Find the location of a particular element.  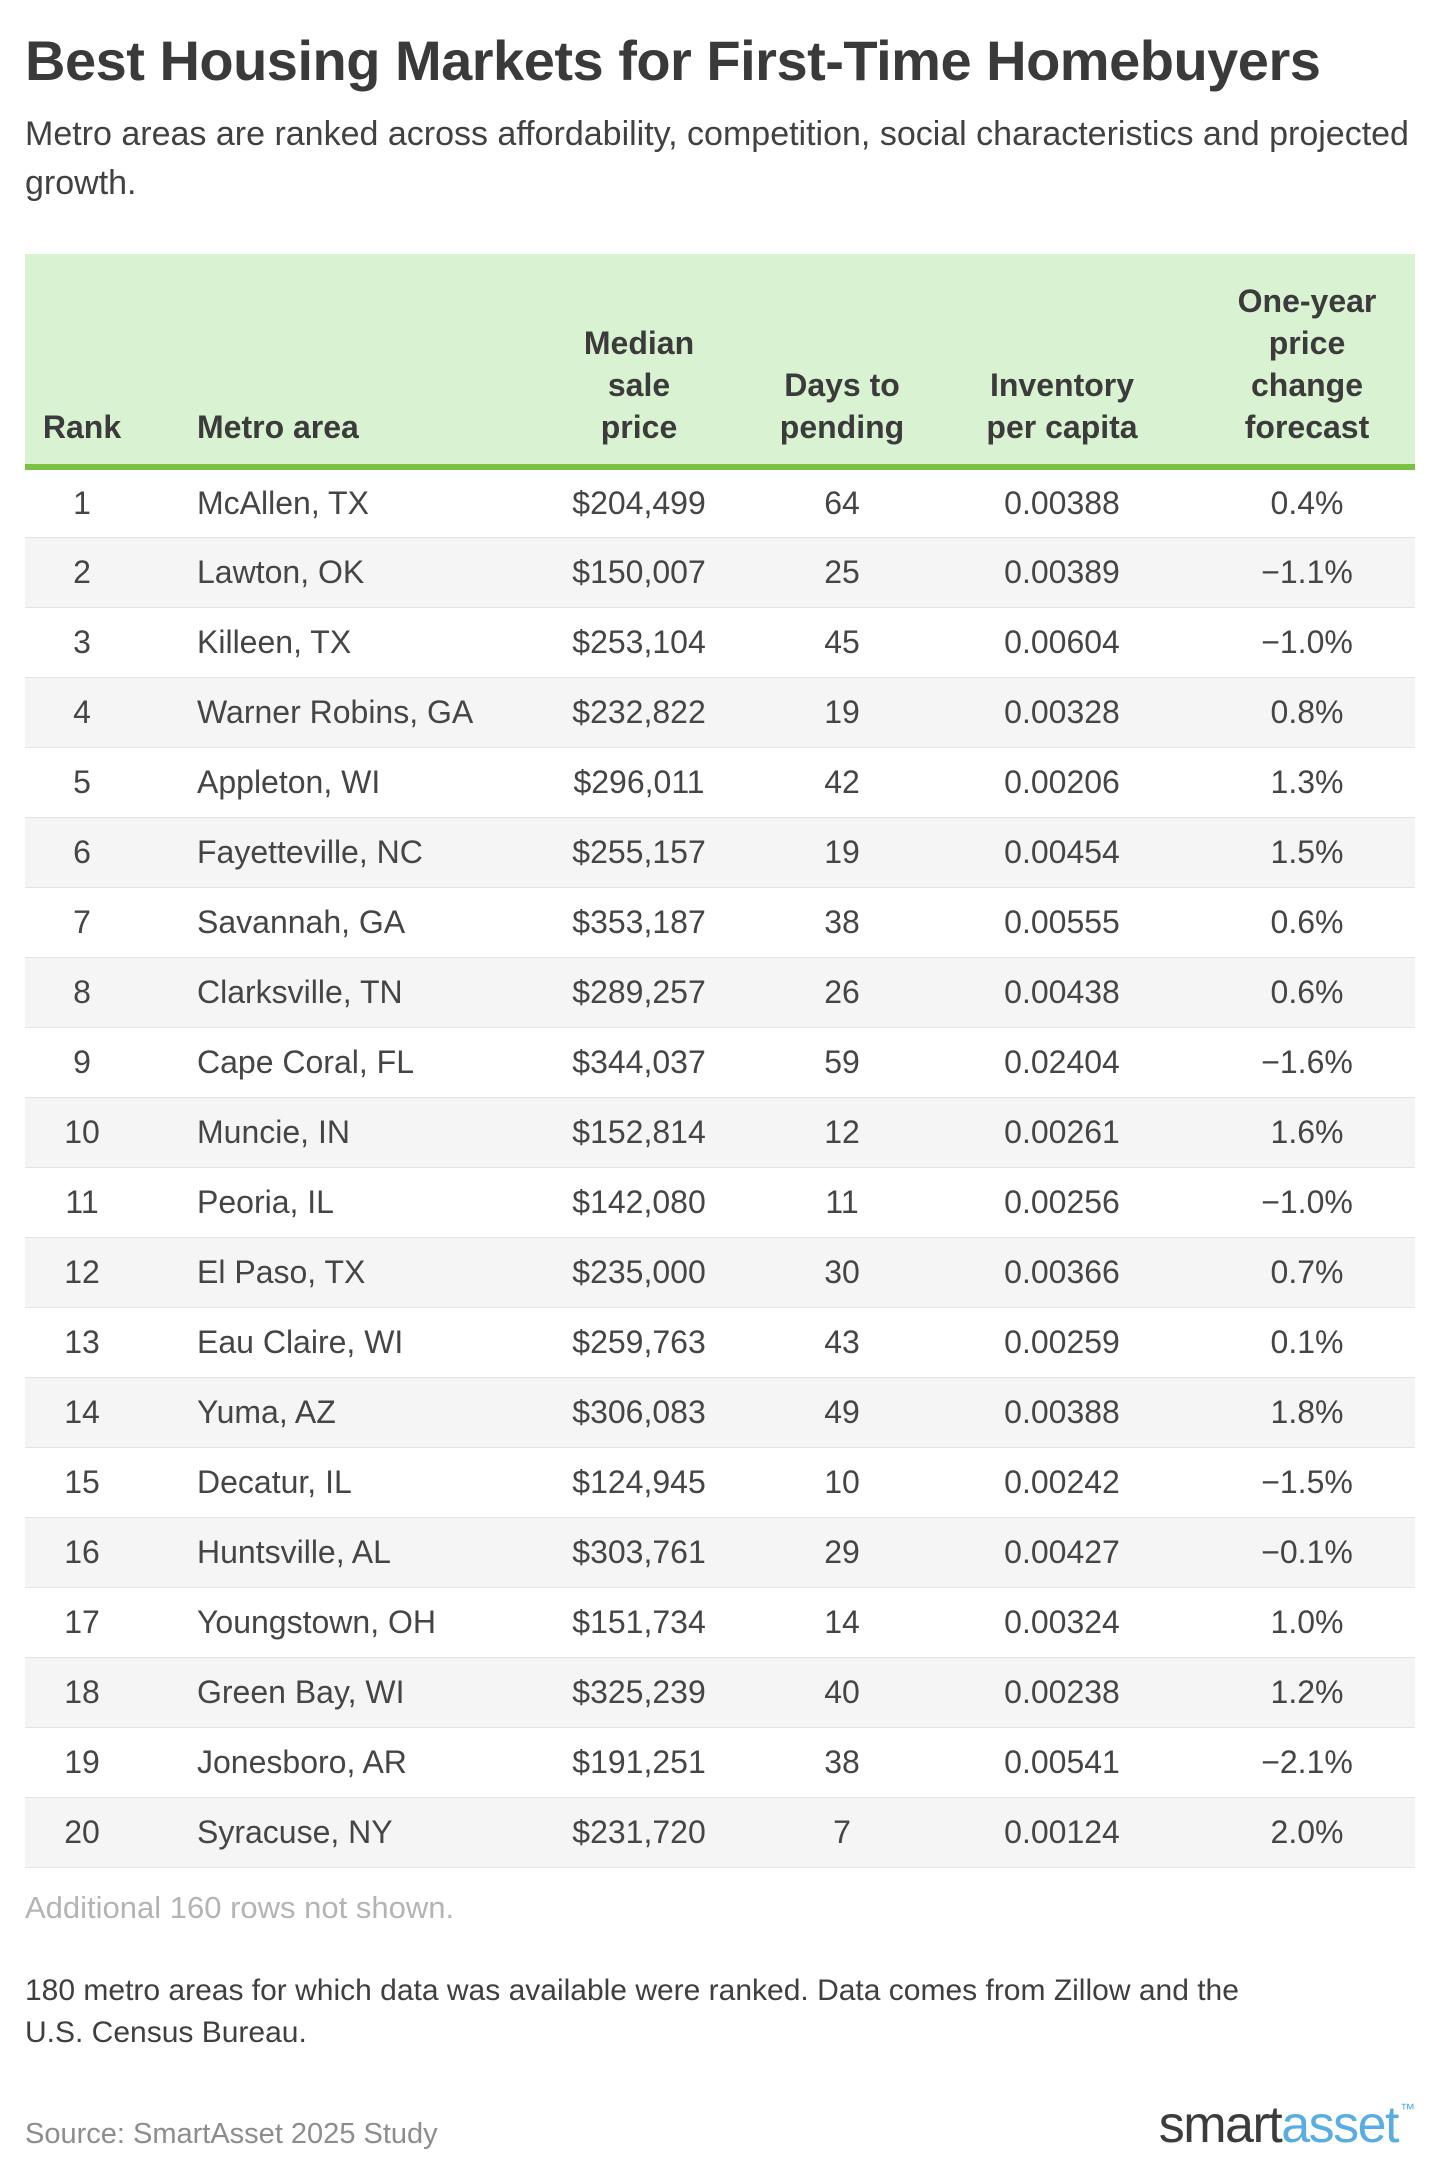

cell-metro: Killeen, TX is located at coordinates (329, 641).